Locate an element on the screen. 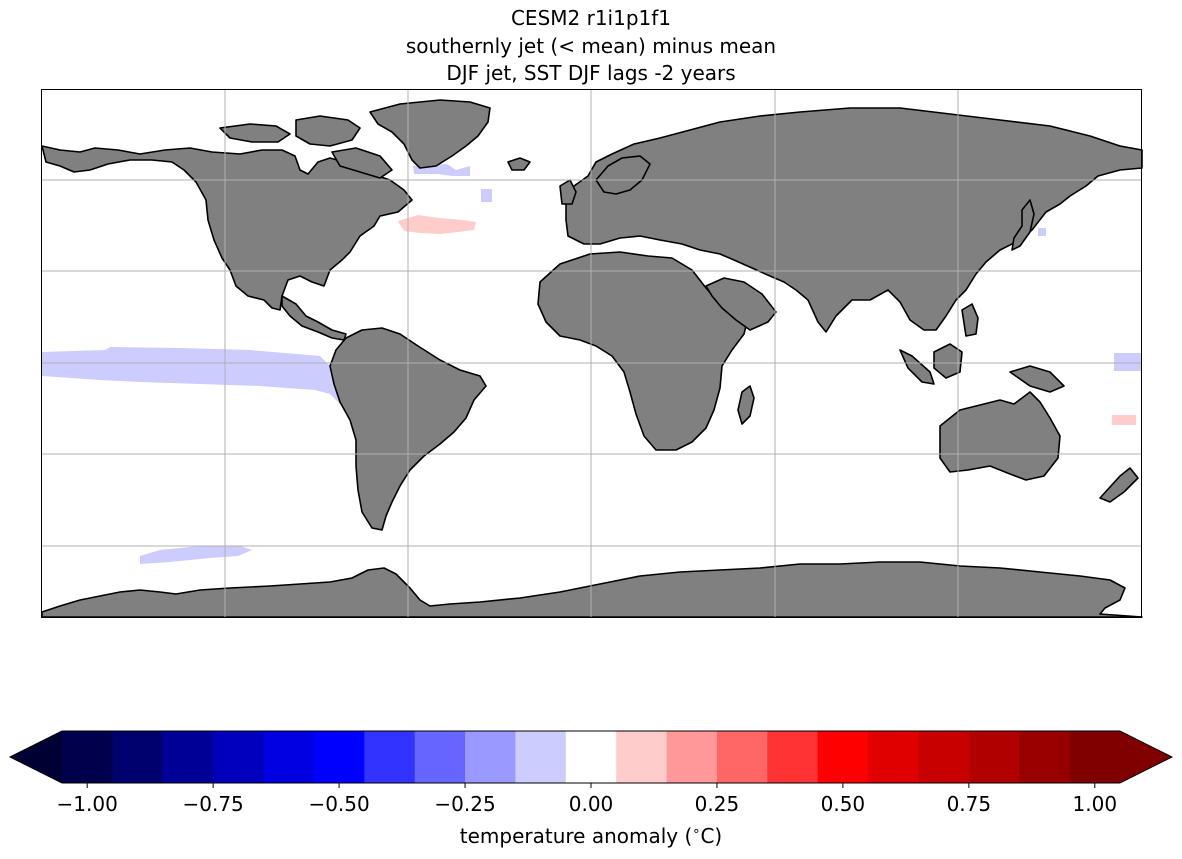  colorbar-tick-label: 0.75 is located at coordinates (969, 804).